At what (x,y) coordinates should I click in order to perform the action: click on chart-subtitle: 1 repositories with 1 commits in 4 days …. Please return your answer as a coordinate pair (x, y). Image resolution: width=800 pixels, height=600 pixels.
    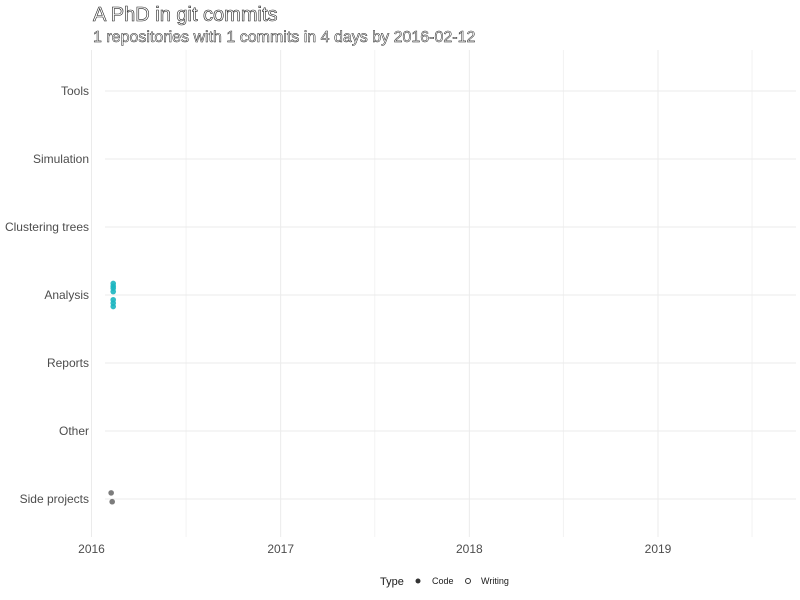
    Looking at the image, I should click on (284, 37).